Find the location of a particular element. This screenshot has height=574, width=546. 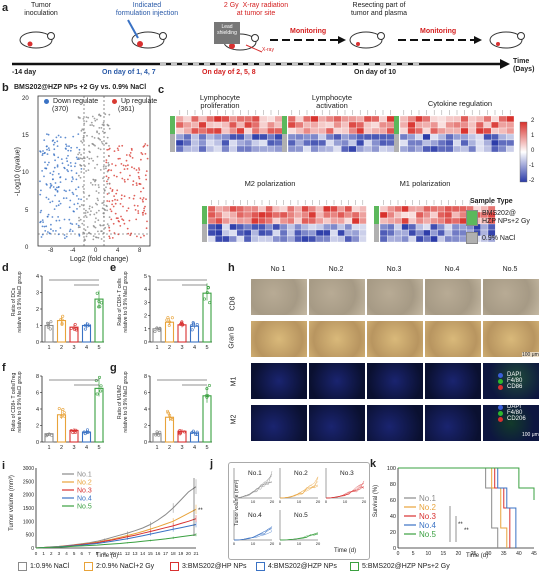

legend-label: No.4 is located at coordinates (84, 499).